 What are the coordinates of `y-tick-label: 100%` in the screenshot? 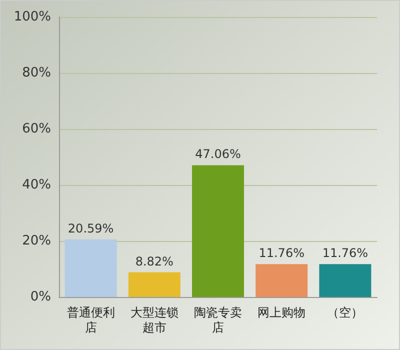 It's located at (32, 17).